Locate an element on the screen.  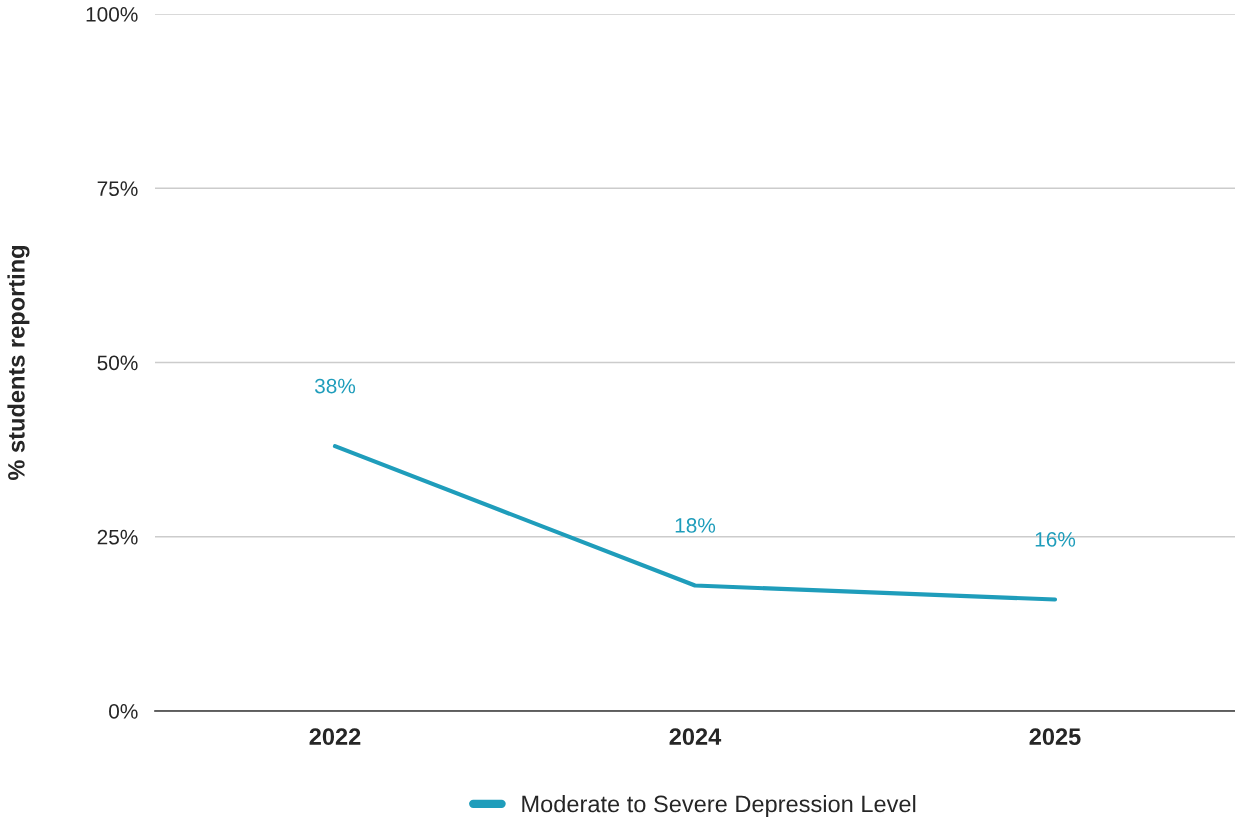
y-tick-label: 25% is located at coordinates (117, 537).